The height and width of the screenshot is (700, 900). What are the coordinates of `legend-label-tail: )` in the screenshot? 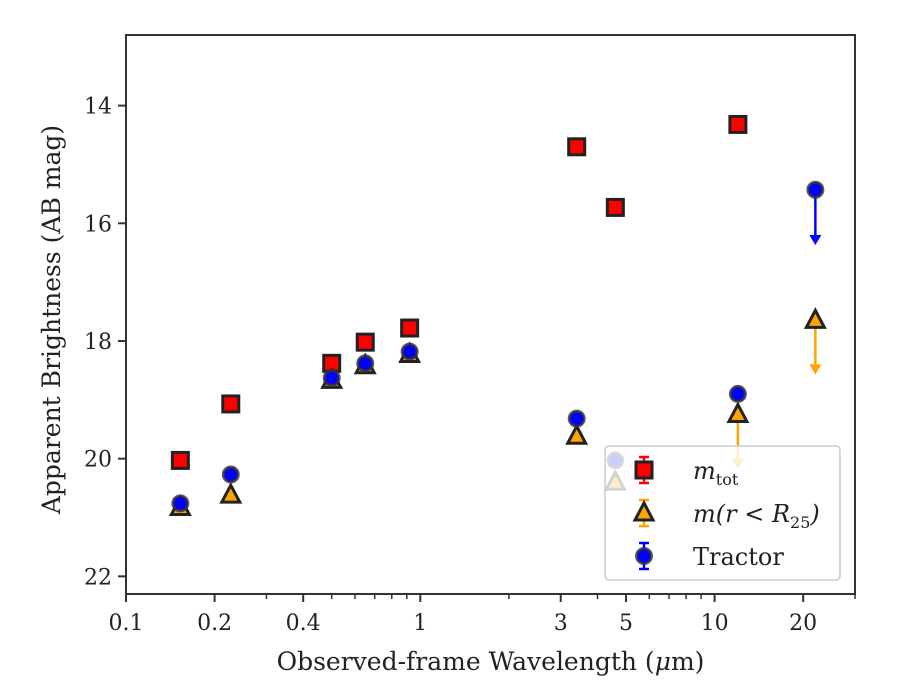 It's located at (814, 514).